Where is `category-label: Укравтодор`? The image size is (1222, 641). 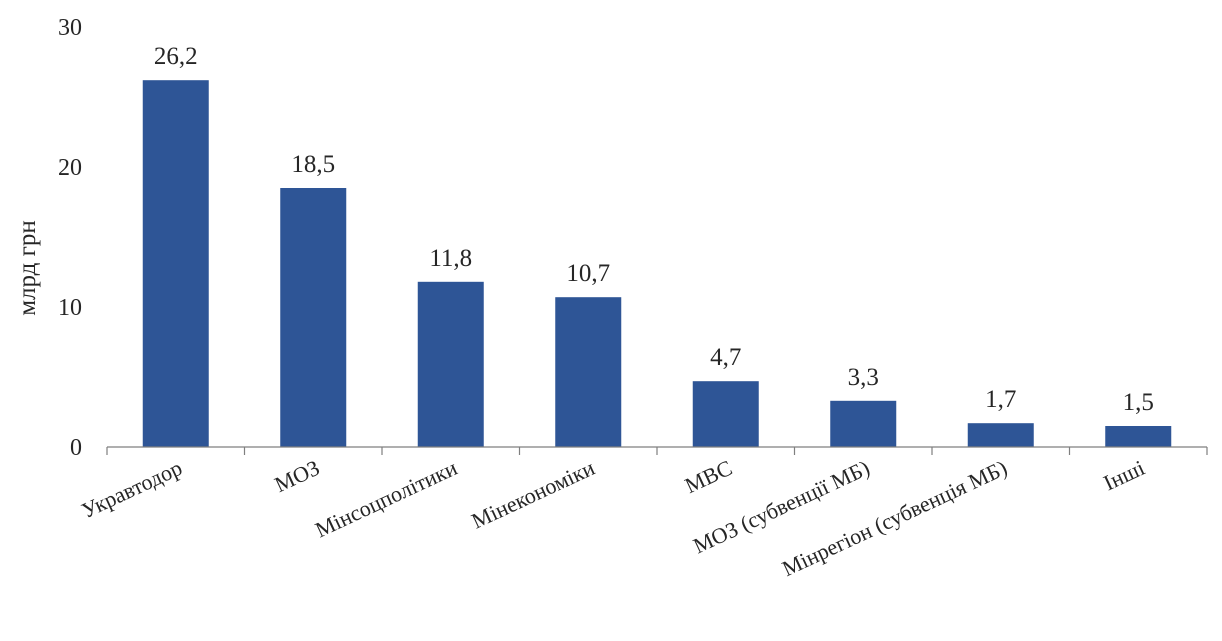 category-label: Укравтодор is located at coordinates (132, 489).